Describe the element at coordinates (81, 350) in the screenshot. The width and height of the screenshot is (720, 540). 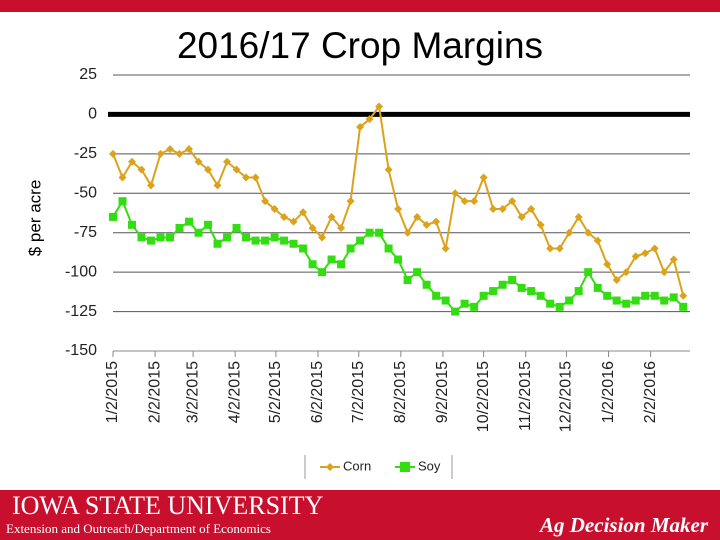
I see `y-tick-label: -150` at that location.